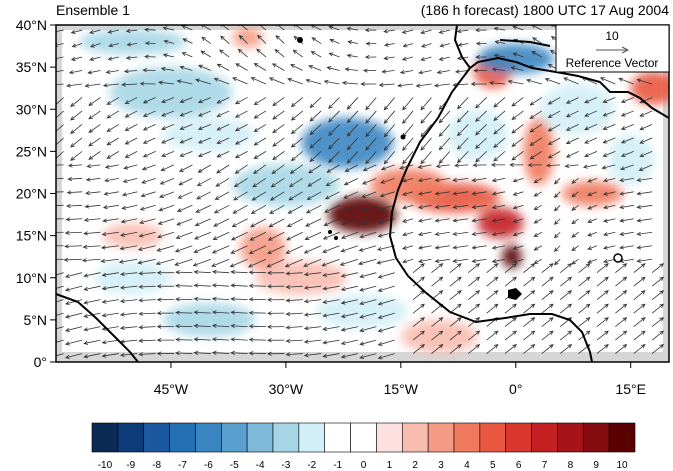 The height and width of the screenshot is (471, 673). I want to click on iberia-coastline, so click(525, 43).